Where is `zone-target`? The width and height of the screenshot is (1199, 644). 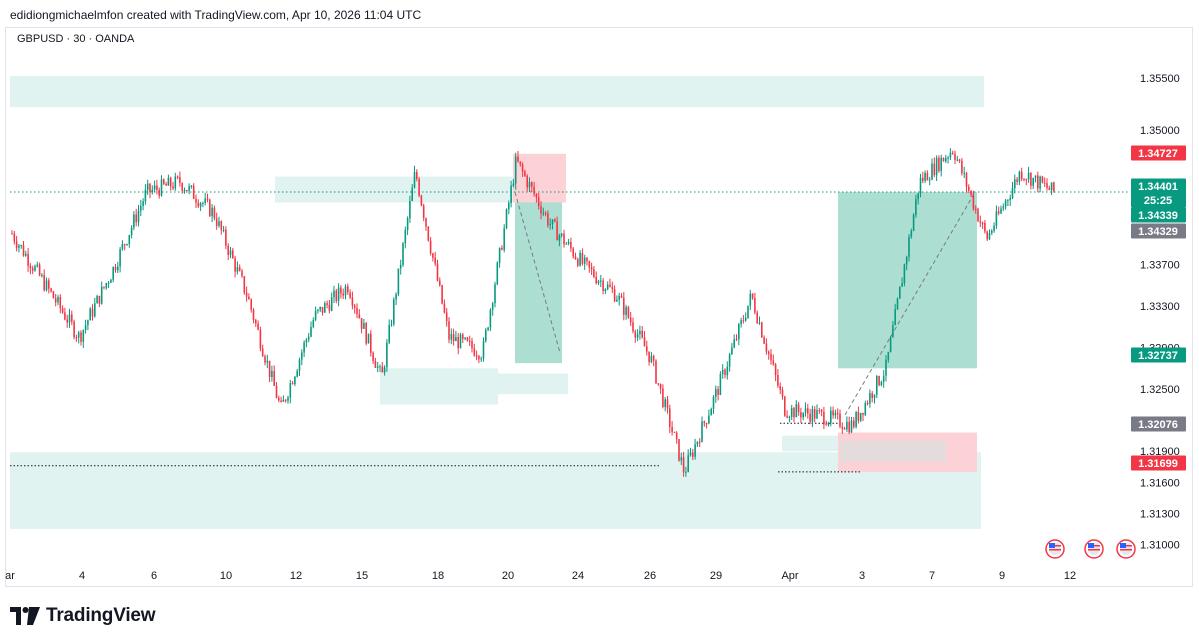 zone-target is located at coordinates (538, 272).